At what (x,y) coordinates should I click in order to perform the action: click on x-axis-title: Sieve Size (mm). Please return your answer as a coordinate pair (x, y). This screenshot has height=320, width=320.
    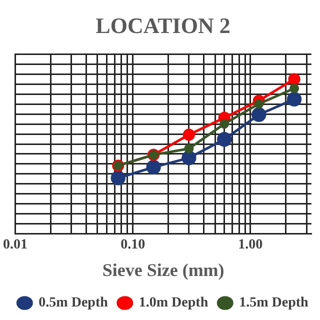
    Looking at the image, I should click on (163, 270).